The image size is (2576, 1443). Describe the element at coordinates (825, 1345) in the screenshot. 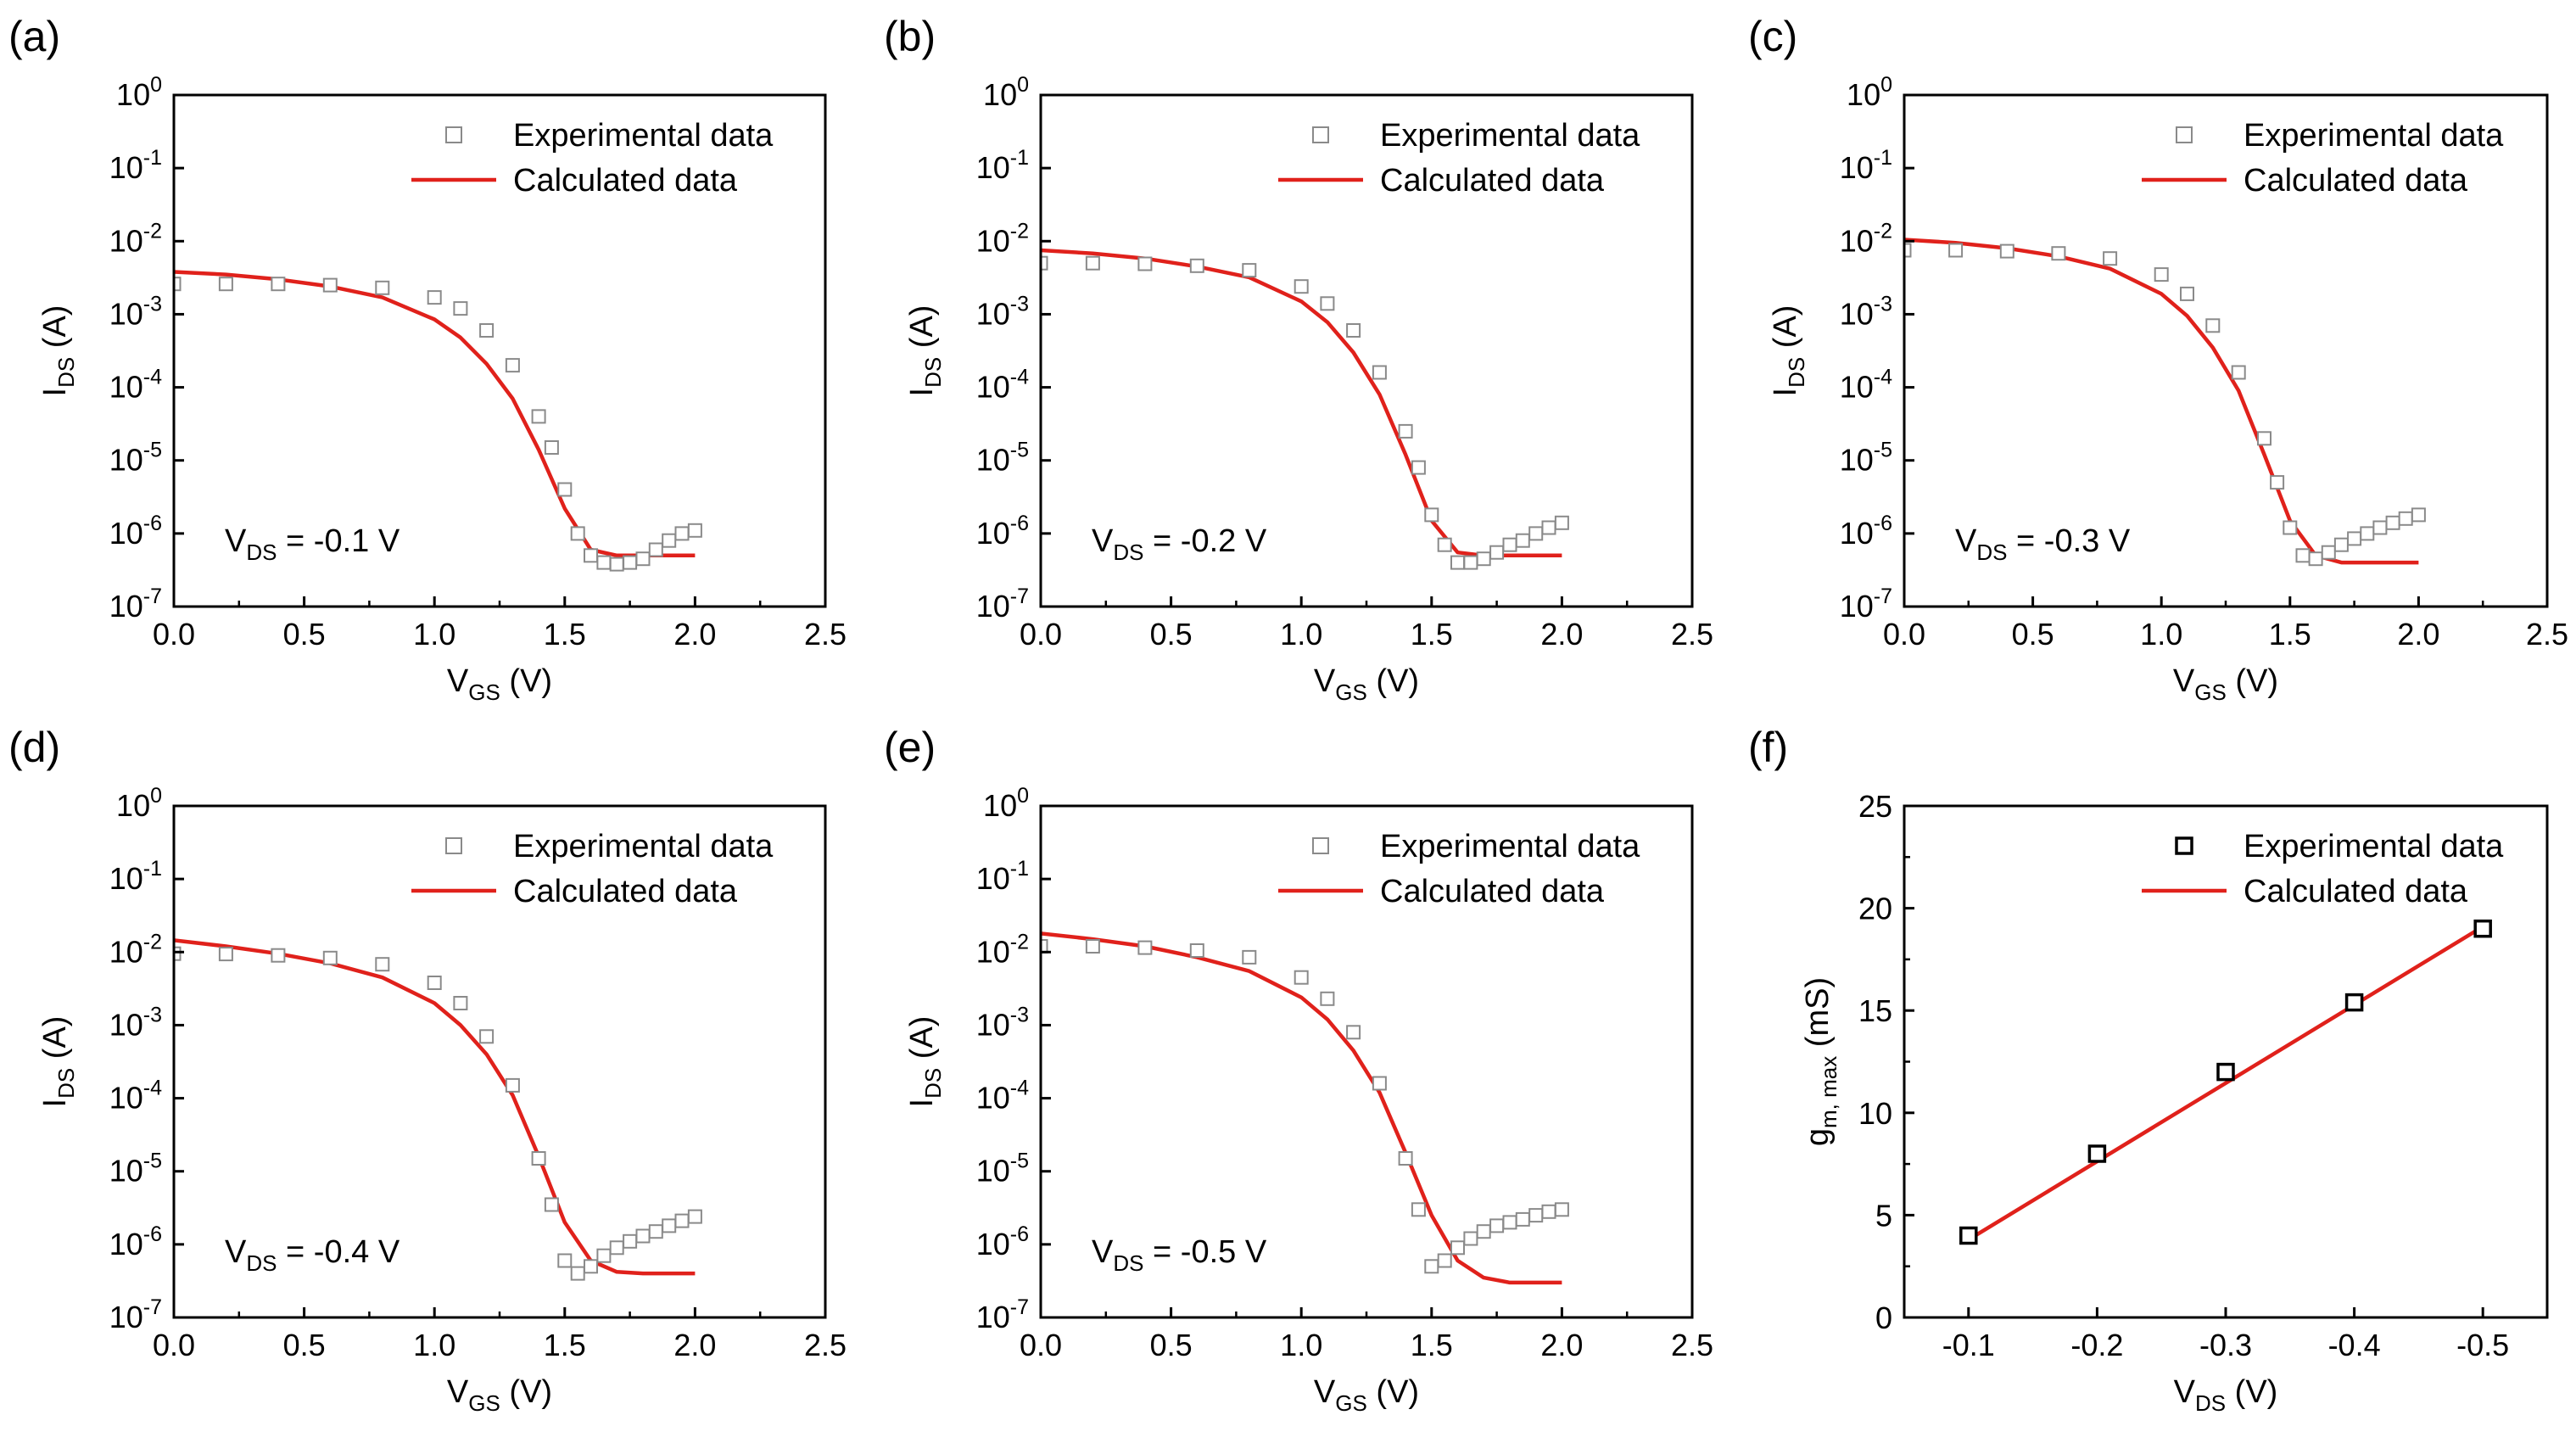

I see `x-tick-label: 2.5` at that location.